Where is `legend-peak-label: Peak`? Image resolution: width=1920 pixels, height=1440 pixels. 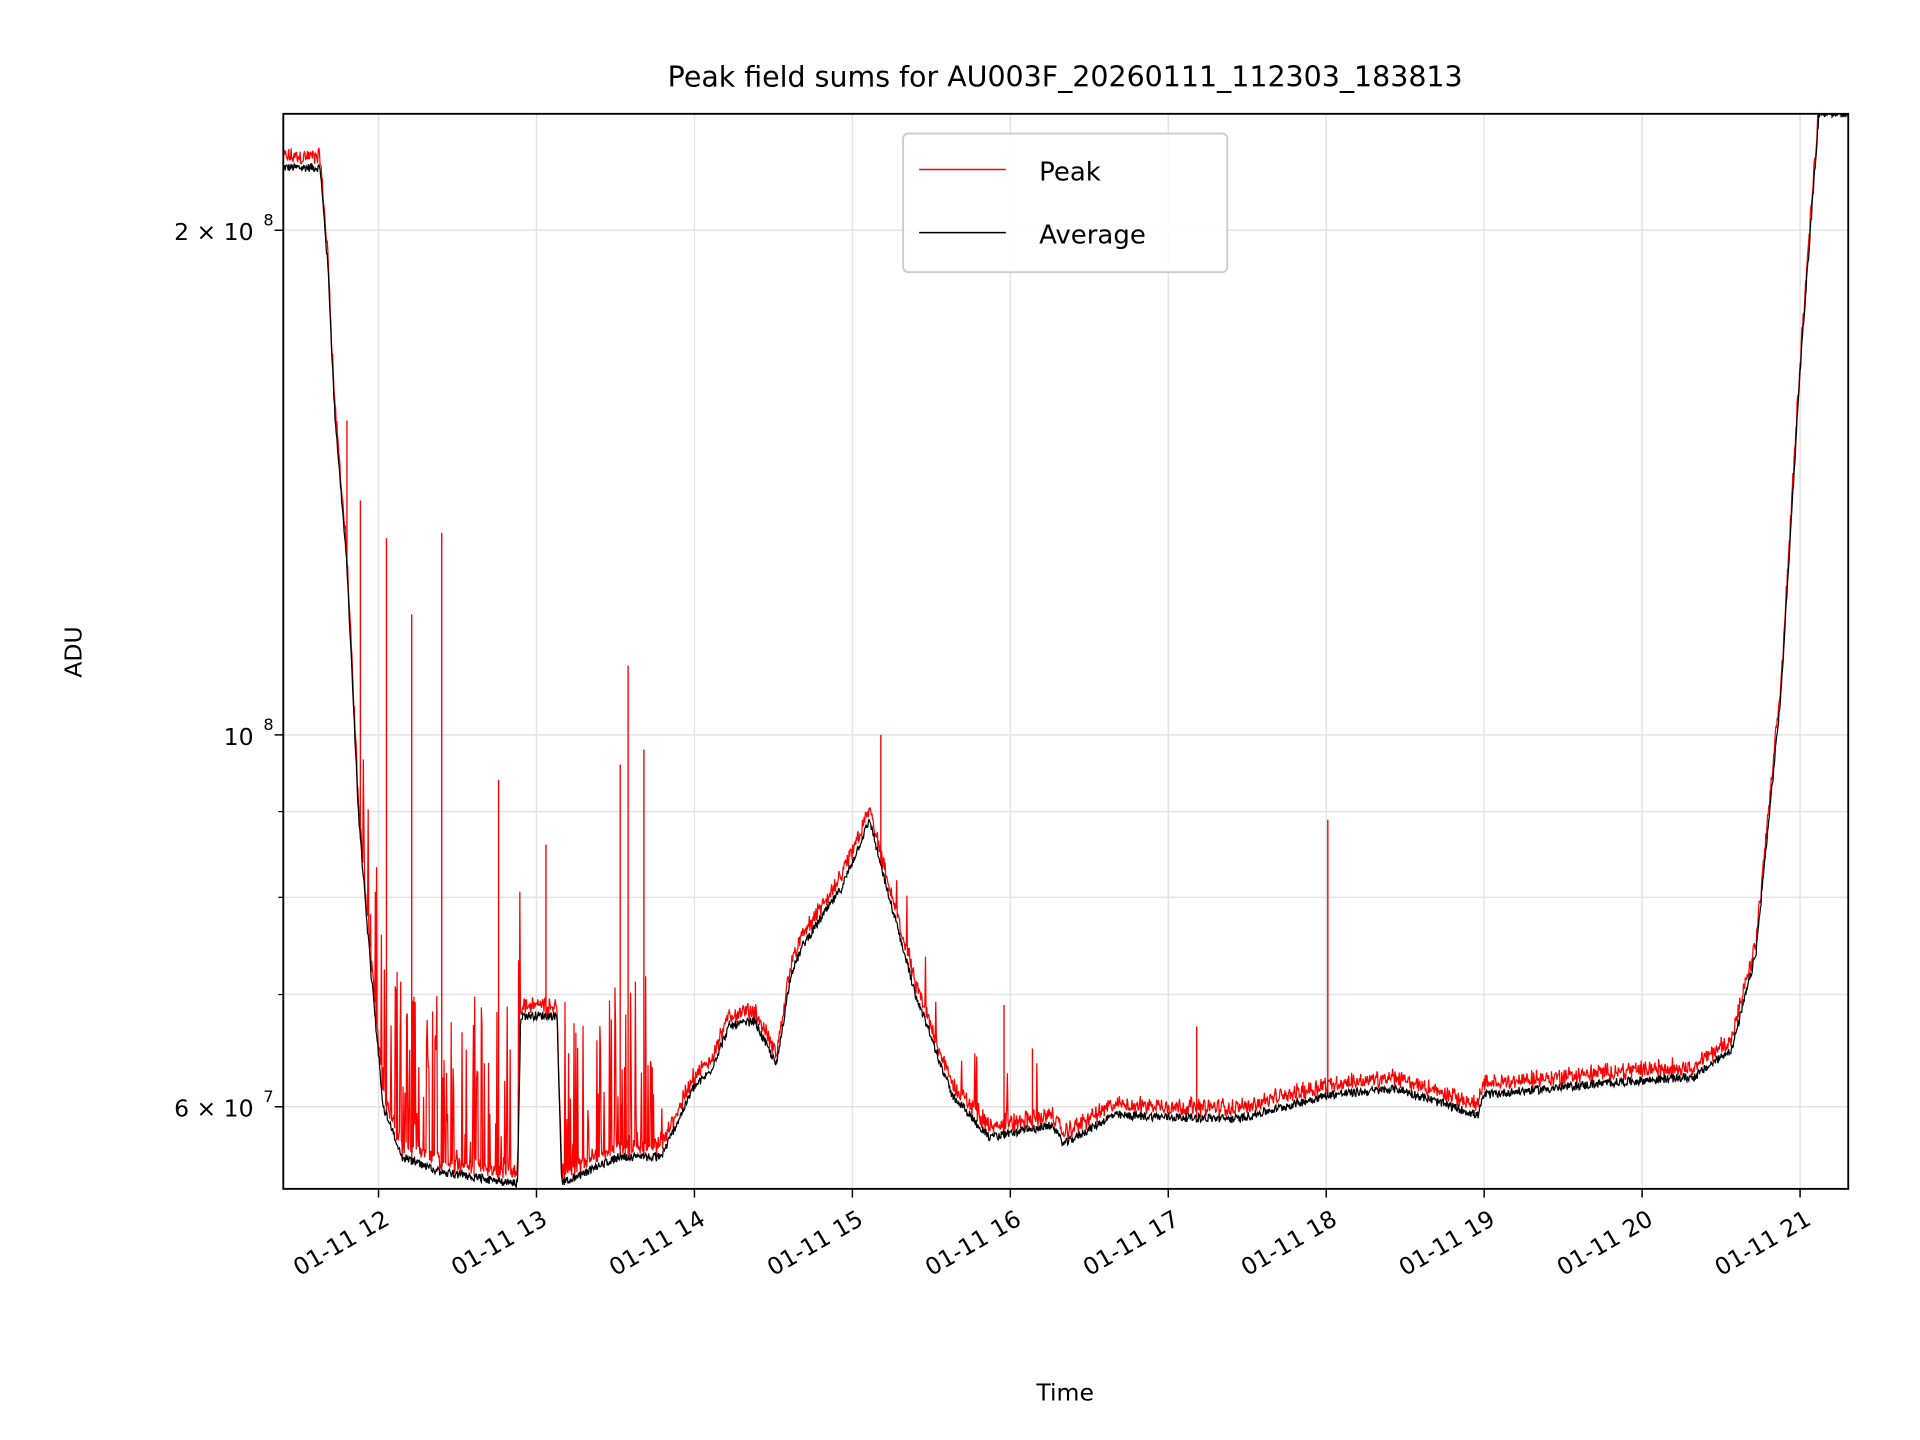
legend-peak-label: Peak is located at coordinates (1070, 173).